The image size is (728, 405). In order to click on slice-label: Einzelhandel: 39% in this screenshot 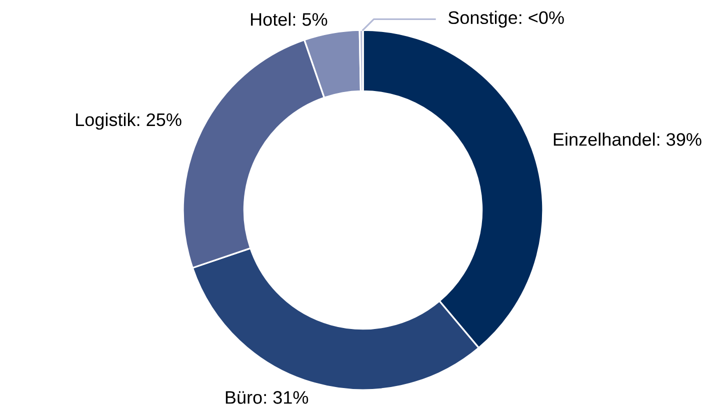, I will do `click(628, 139)`.